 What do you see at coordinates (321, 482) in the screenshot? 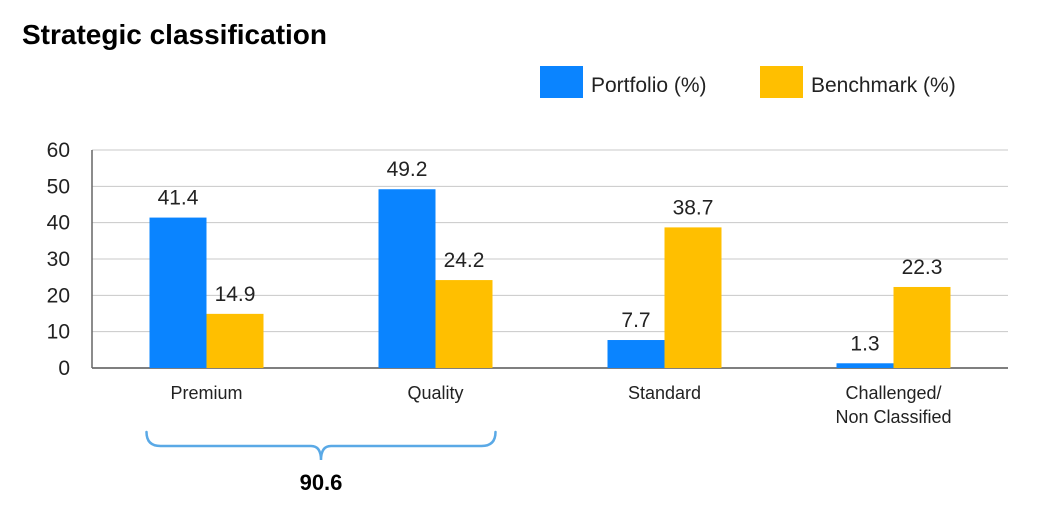
I see `brace-total-label: 90.6` at bounding box center [321, 482].